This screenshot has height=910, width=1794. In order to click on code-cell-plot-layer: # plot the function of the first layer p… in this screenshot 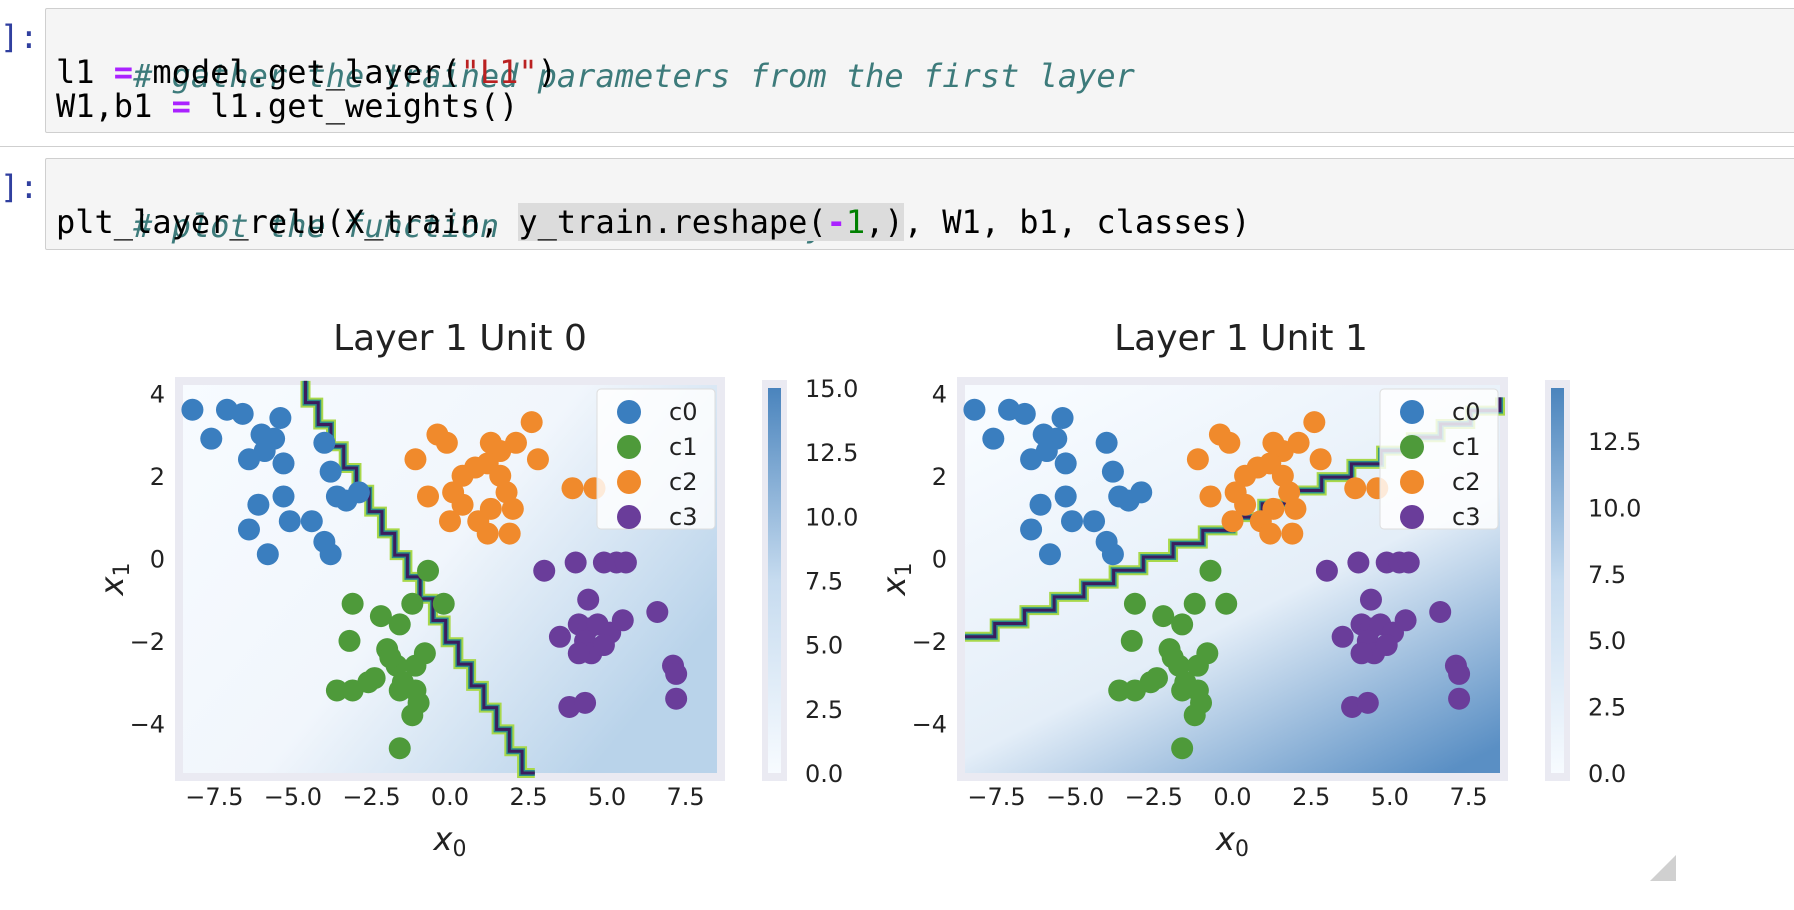, I will do `click(919, 204)`.